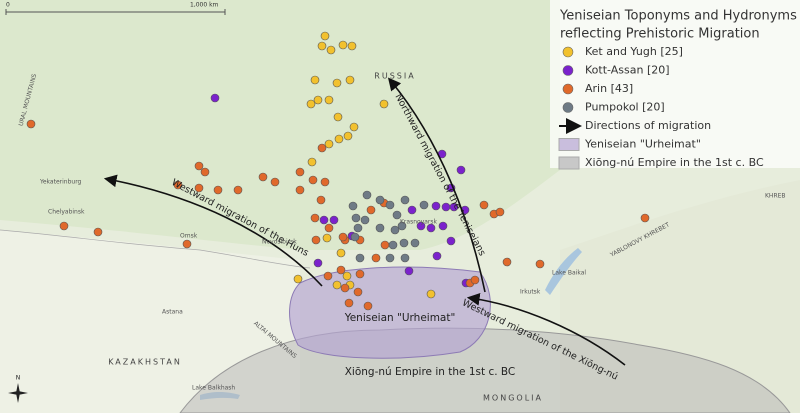  Describe the element at coordinates (145, 362) in the screenshot. I see `country-label: KAZAKHSTAN` at that location.